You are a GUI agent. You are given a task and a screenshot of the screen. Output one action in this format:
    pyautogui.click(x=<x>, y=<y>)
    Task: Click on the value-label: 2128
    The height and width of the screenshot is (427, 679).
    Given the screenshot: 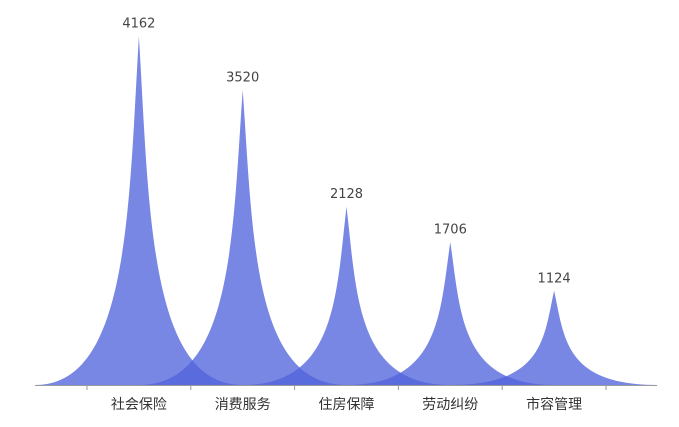 What is the action you would take?
    pyautogui.click(x=346, y=194)
    